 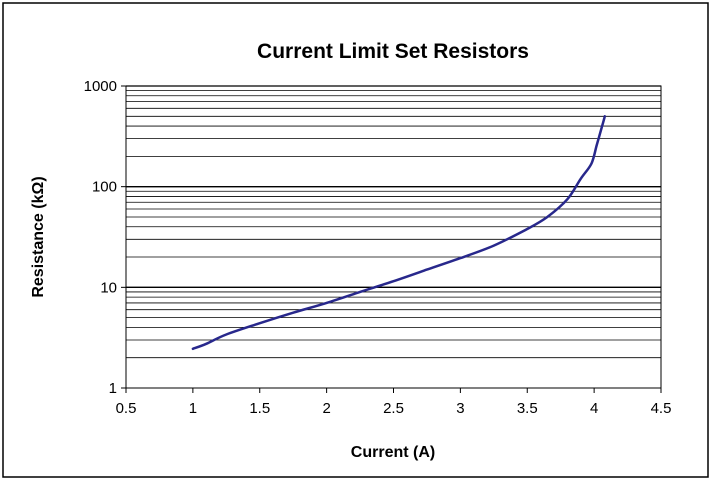 What do you see at coordinates (527, 408) in the screenshot?
I see `x-tick-label: 3.5` at bounding box center [527, 408].